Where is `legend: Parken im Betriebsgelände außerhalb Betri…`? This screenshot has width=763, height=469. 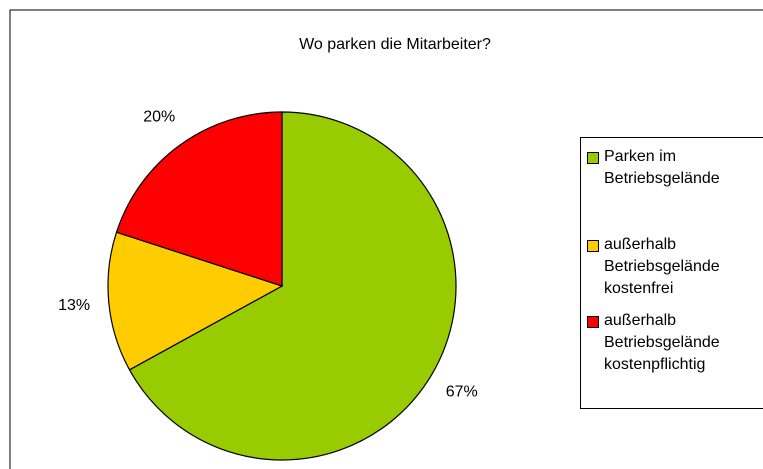 legend: Parken im Betriebsgelände außerhalb Betri… is located at coordinates (671, 273).